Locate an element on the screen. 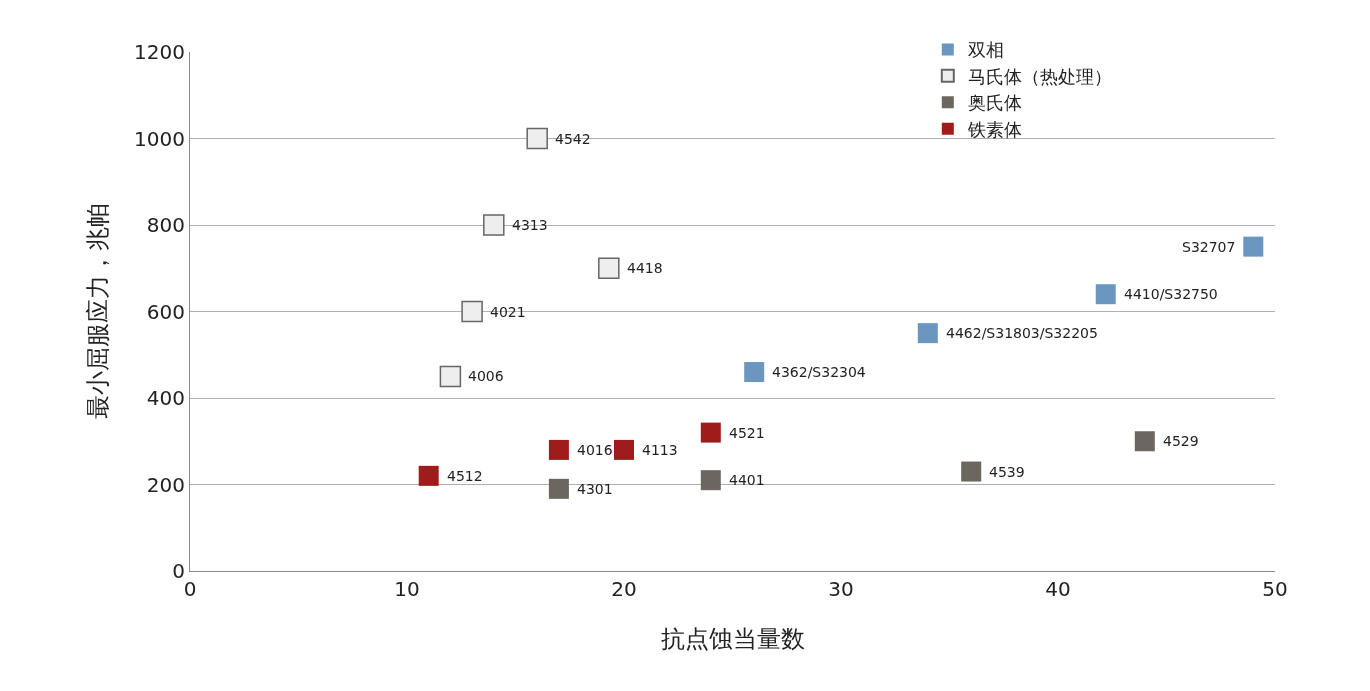 The image size is (1370, 691). x-tick-label: 10 is located at coordinates (407, 589).